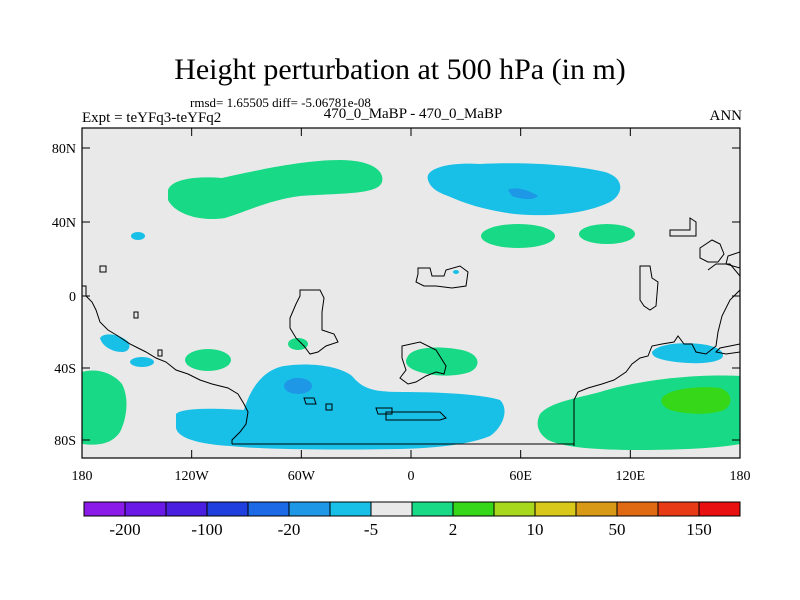 This screenshot has height=600, width=800. I want to click on colorbar-label: -200, so click(124, 529).